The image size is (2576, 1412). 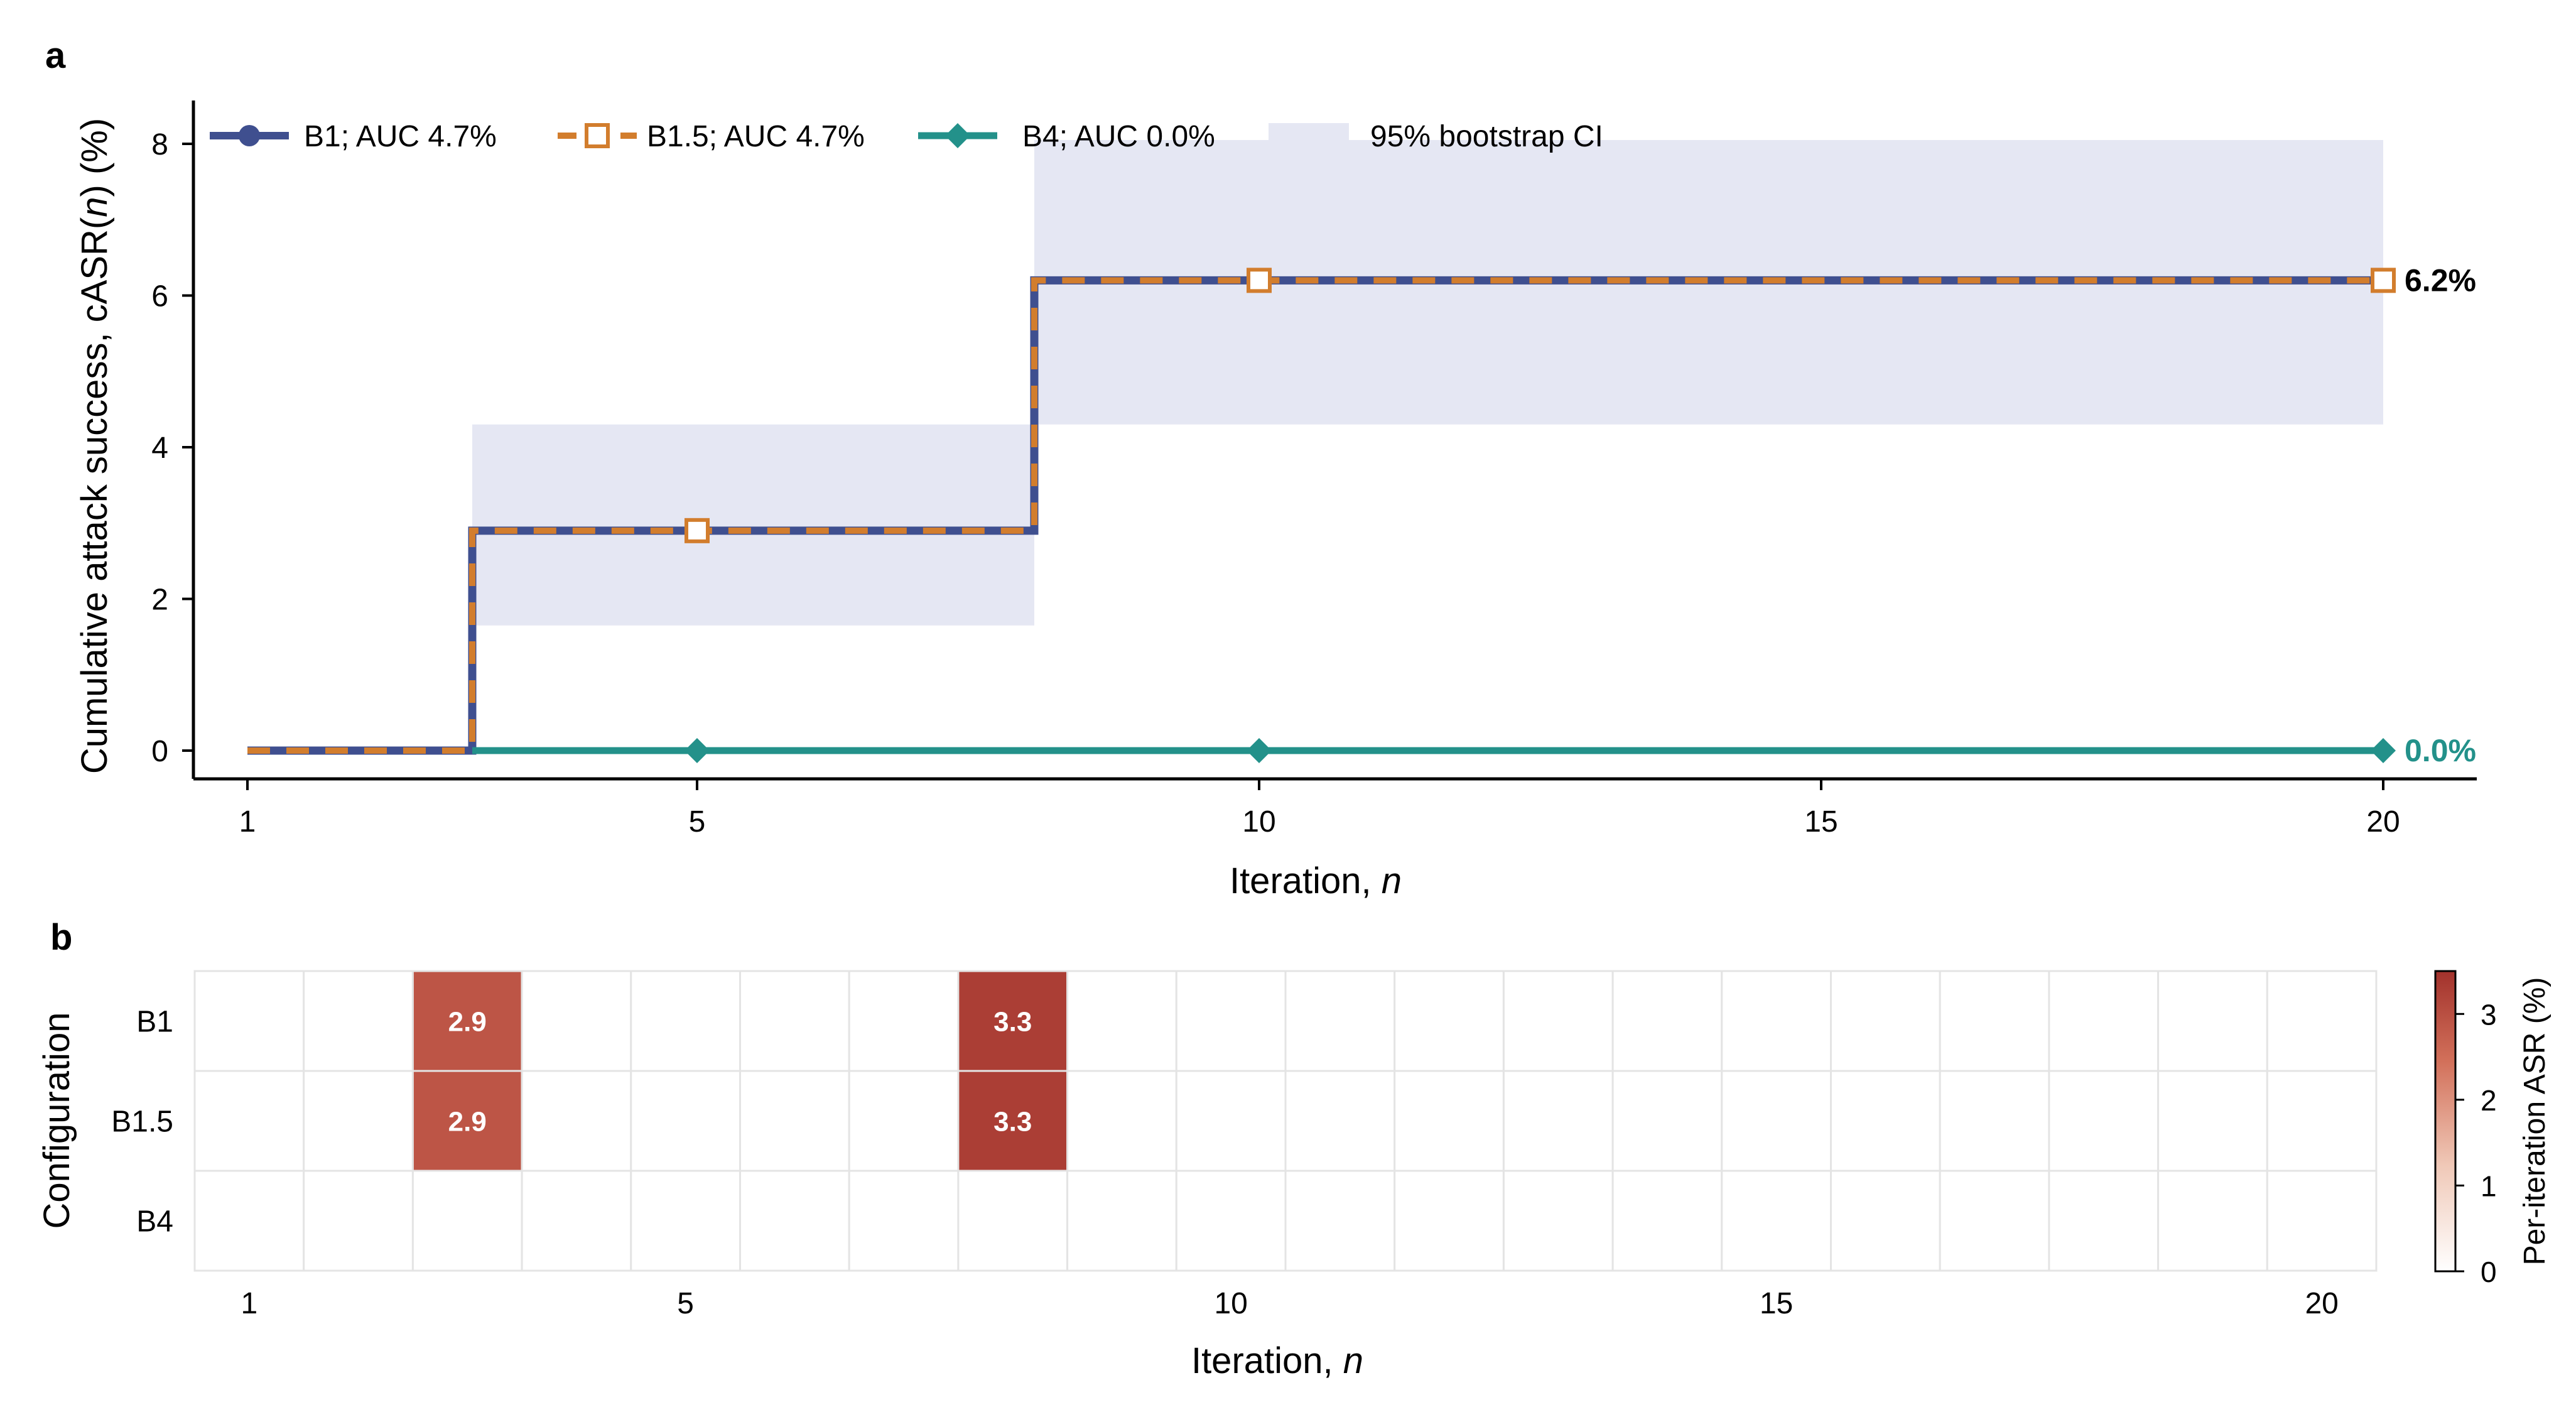 What do you see at coordinates (2489, 1014) in the screenshot?
I see `colorbar-tick-label: 3` at bounding box center [2489, 1014].